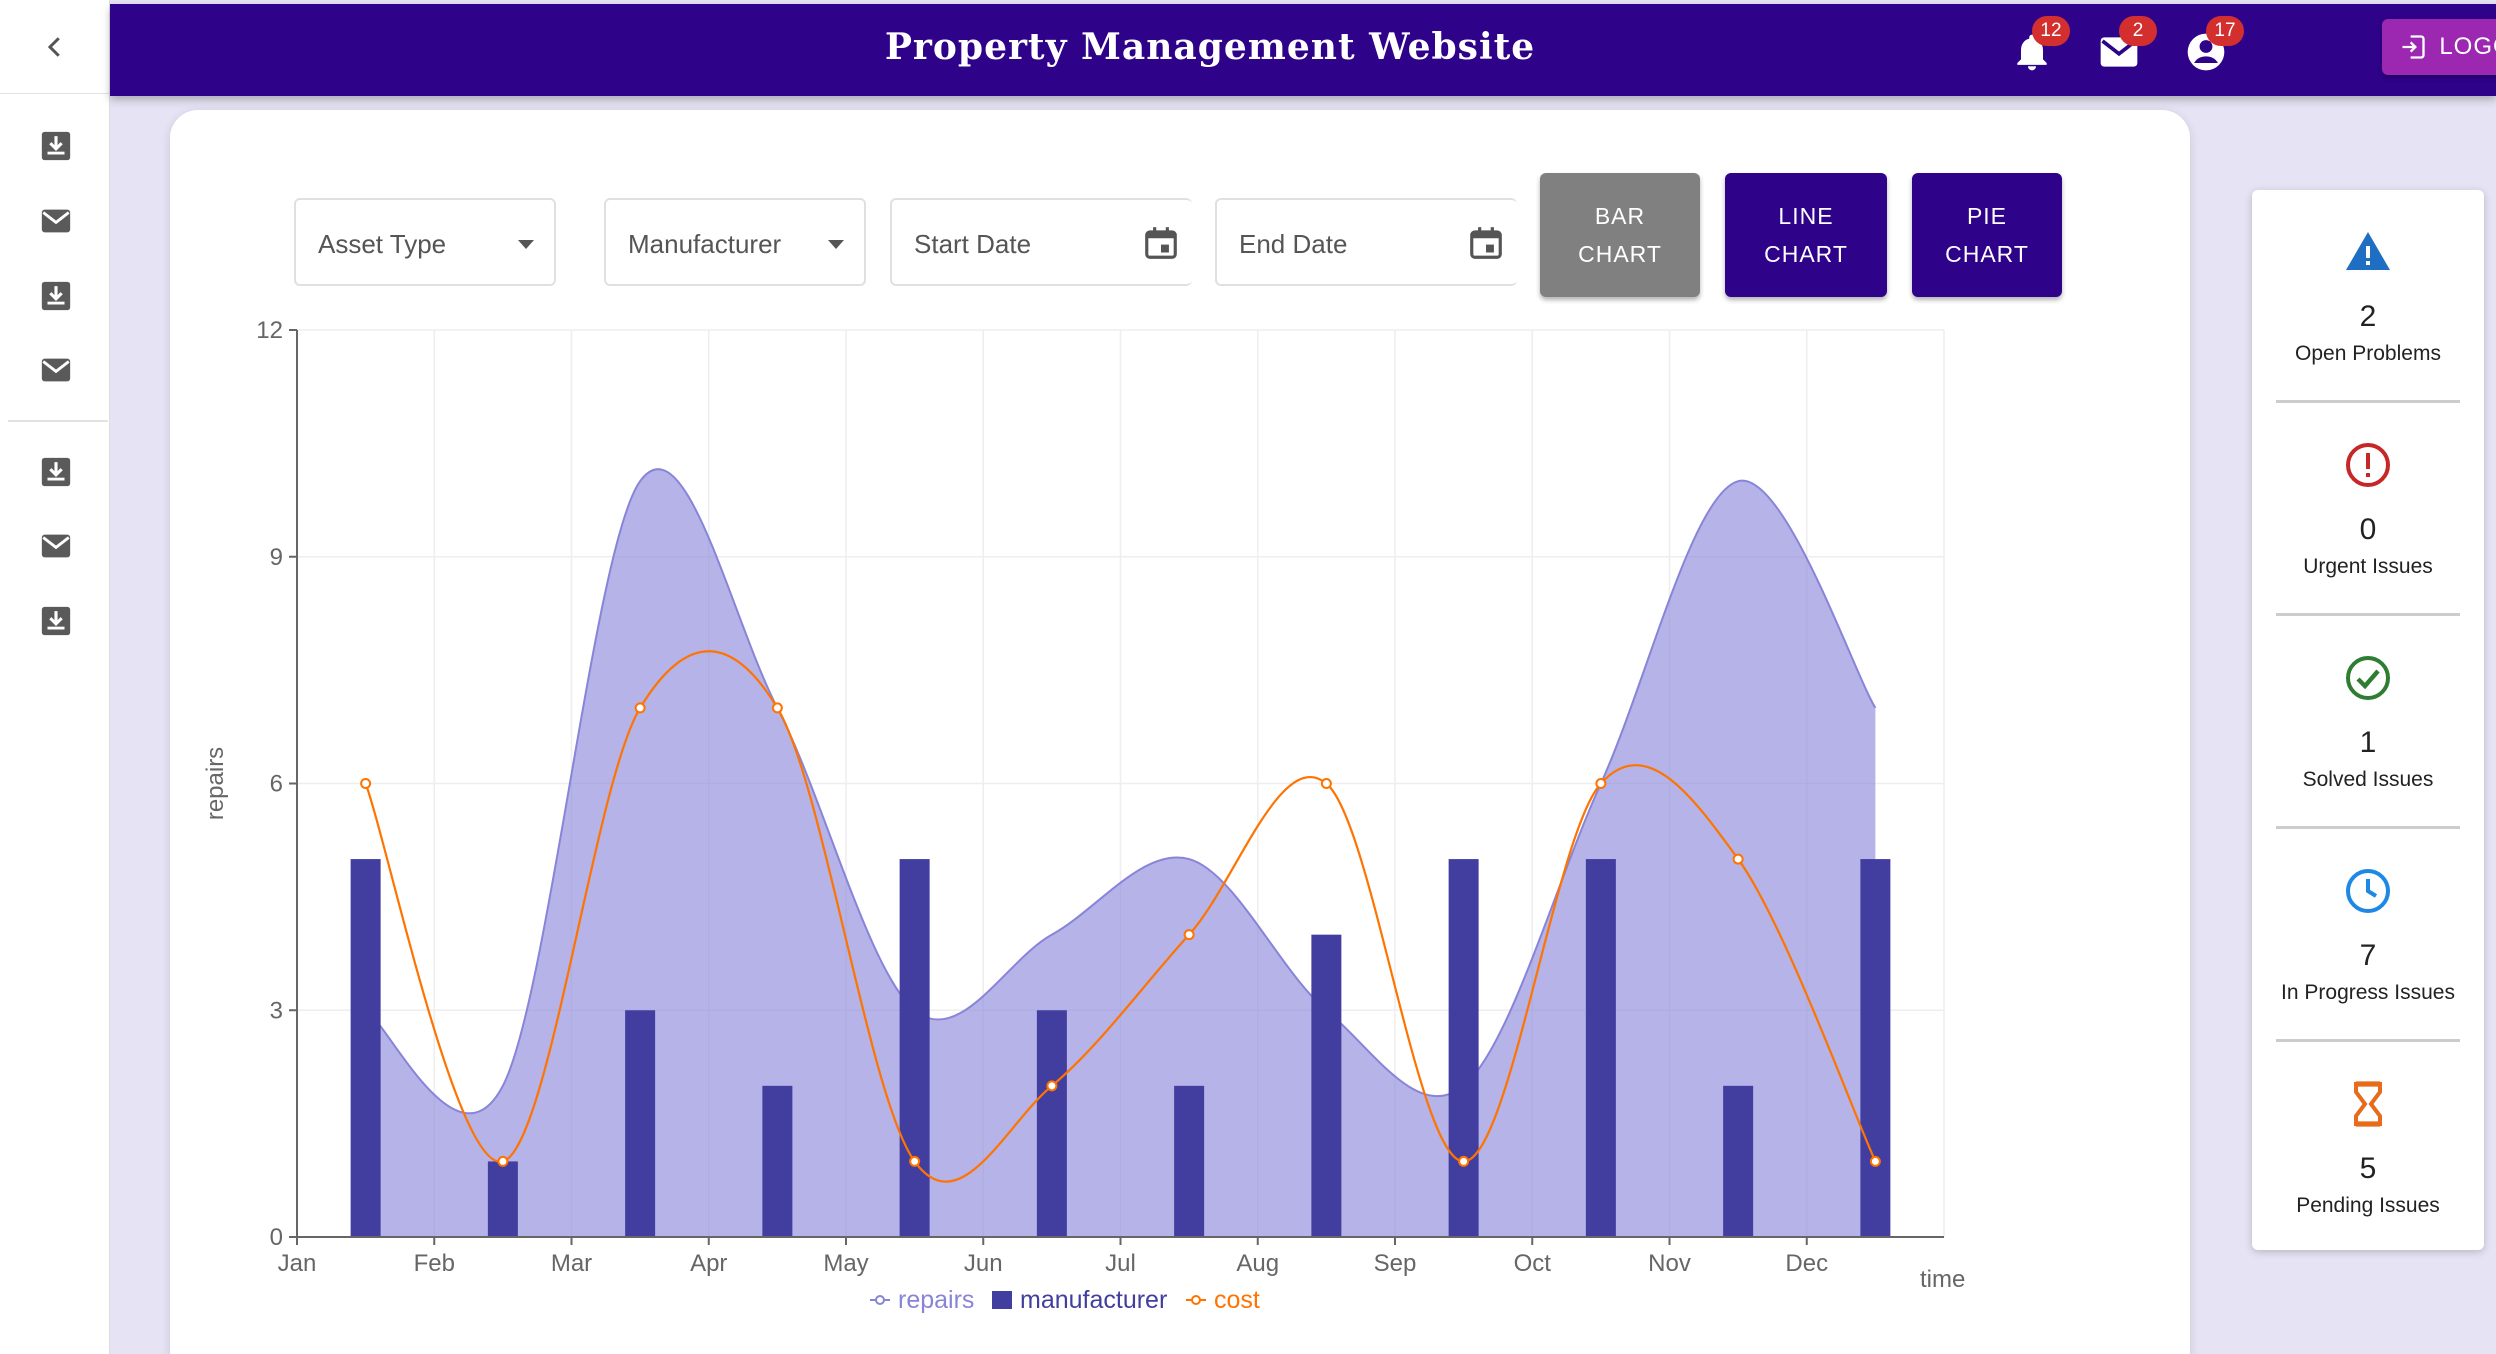 The width and height of the screenshot is (2496, 1354). What do you see at coordinates (2467, 46) in the screenshot?
I see `logout-label: LOGOUT` at bounding box center [2467, 46].